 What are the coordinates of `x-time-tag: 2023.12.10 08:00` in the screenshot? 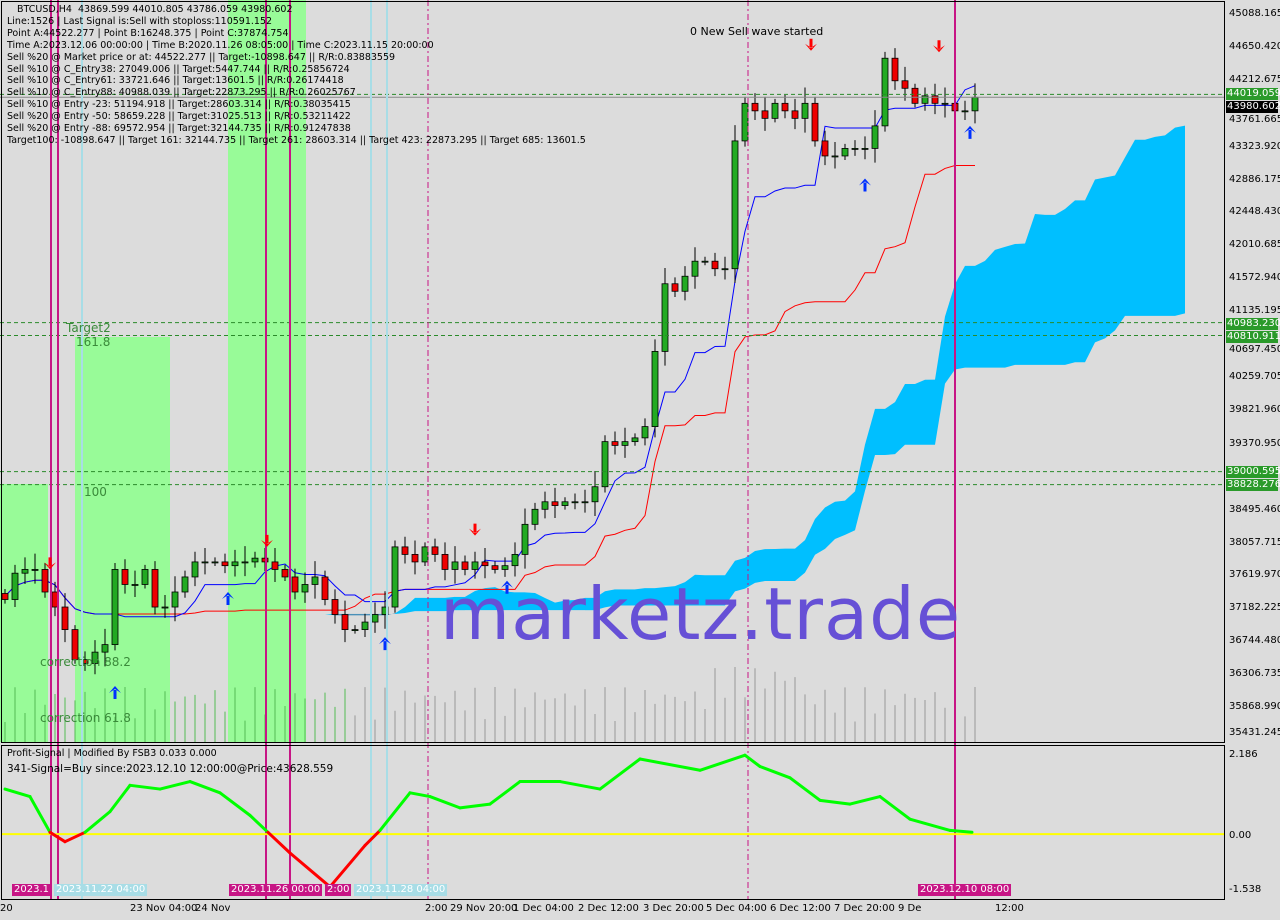 It's located at (965, 890).